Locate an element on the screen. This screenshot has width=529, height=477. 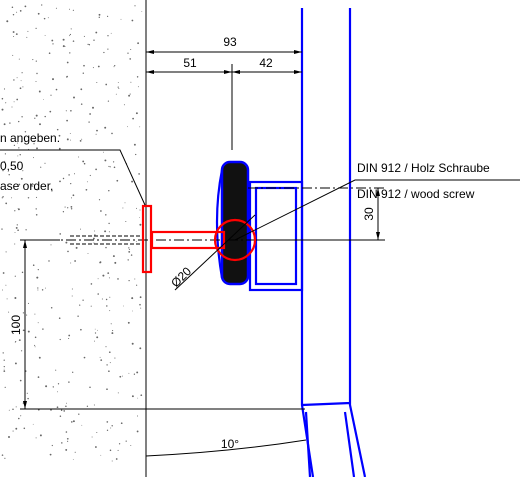
top-dimensions is located at coordinates (224, 100).